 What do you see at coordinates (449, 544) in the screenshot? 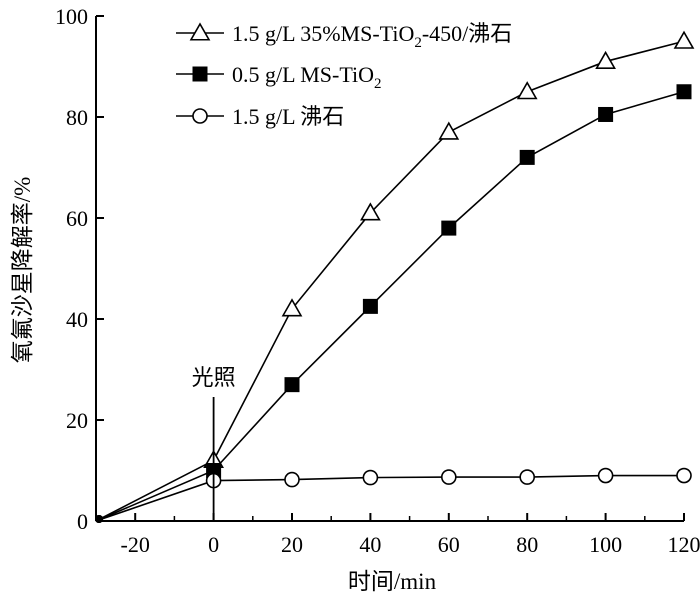
I see `x-tick-label: 60` at bounding box center [449, 544].